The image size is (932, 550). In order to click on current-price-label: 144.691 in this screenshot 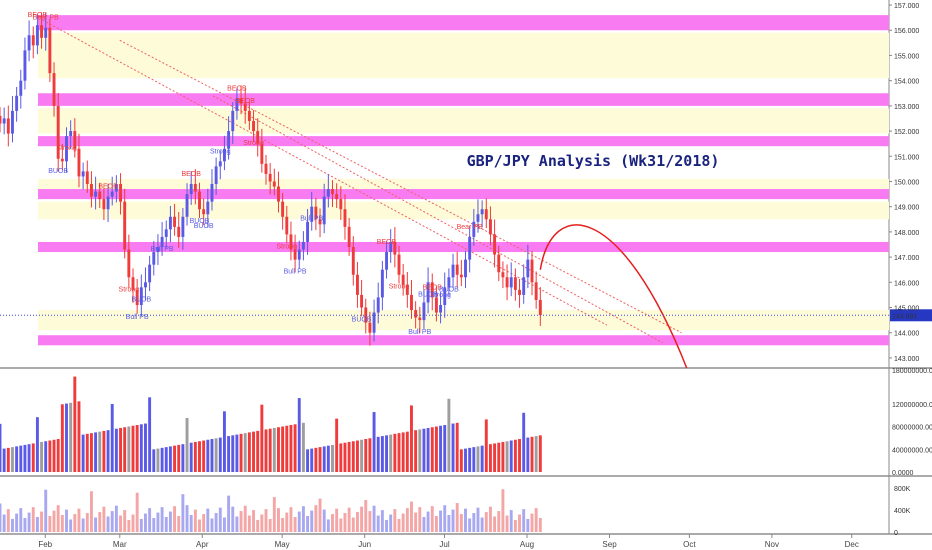, I will do `click(904, 316)`.